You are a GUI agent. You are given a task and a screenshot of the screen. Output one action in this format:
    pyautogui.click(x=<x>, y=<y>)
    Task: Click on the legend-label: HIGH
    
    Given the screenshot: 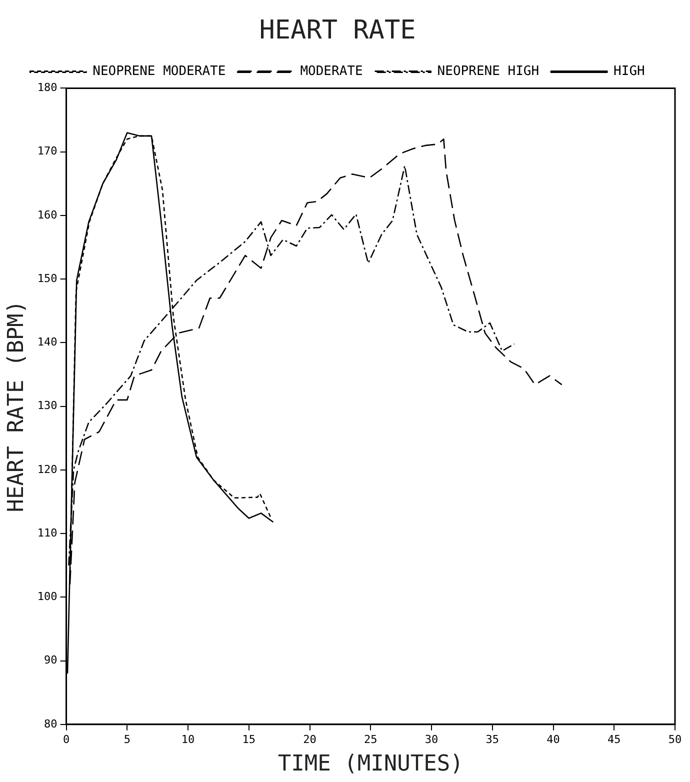 What is the action you would take?
    pyautogui.click(x=629, y=72)
    